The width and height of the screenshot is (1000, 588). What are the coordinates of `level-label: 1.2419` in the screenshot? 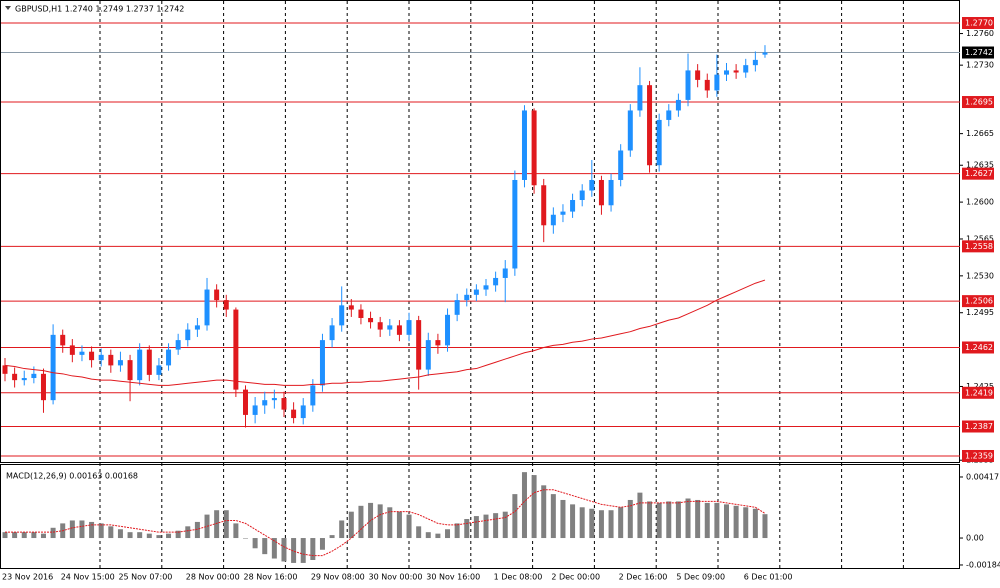 It's located at (979, 392).